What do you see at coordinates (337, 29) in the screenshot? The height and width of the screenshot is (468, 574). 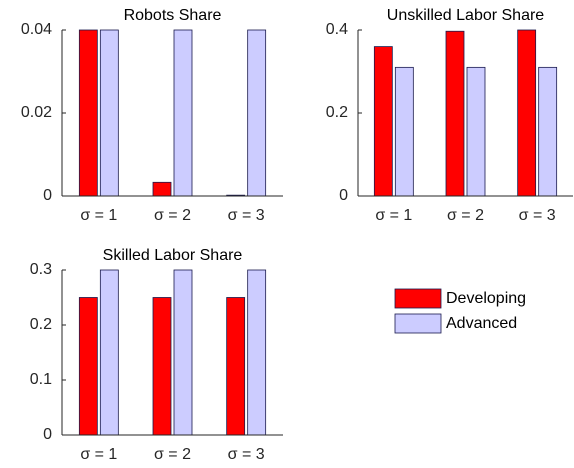 I see `y-tick-label: 0.4` at bounding box center [337, 29].